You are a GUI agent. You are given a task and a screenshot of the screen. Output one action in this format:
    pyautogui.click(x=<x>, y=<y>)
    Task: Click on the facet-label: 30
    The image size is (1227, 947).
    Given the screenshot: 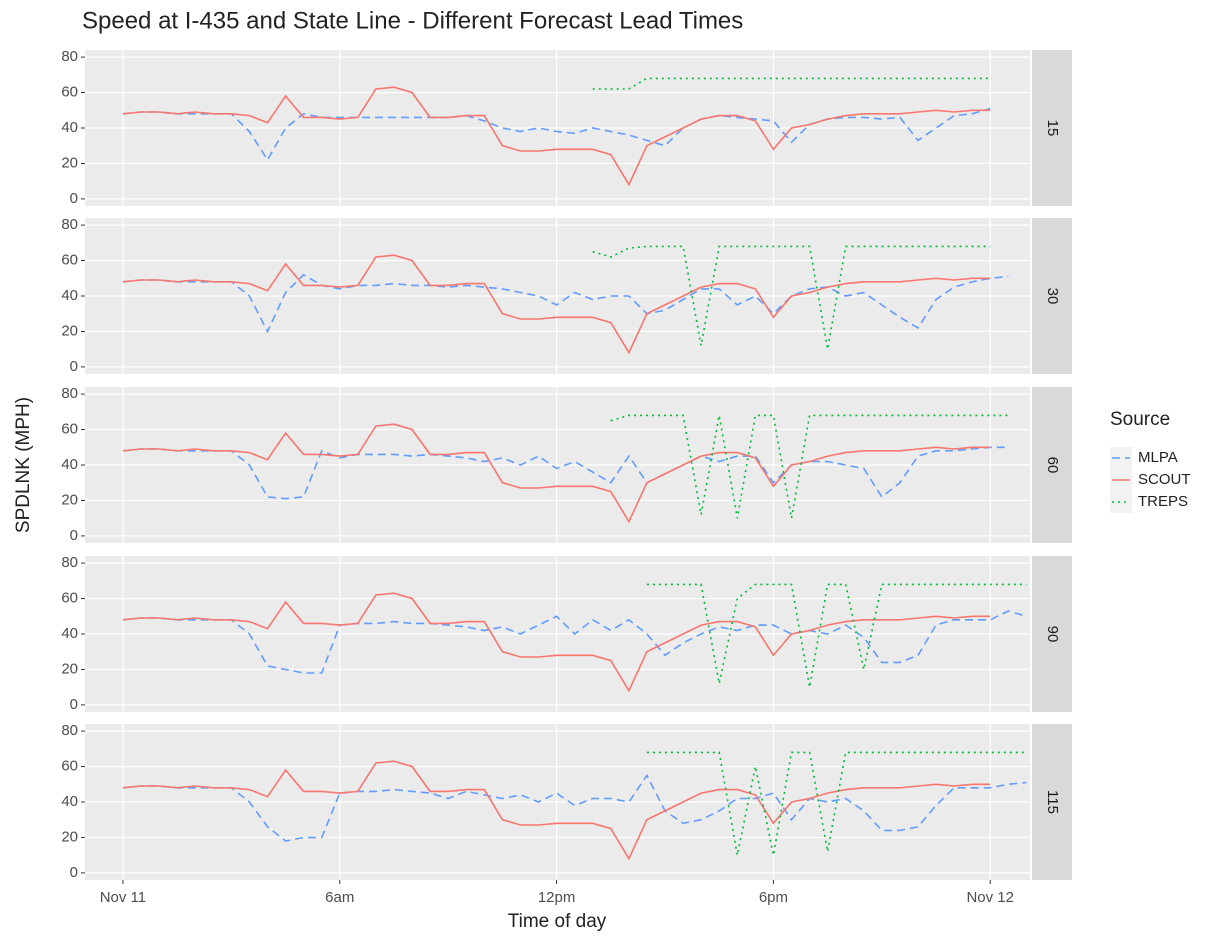 What is the action you would take?
    pyautogui.click(x=1052, y=296)
    